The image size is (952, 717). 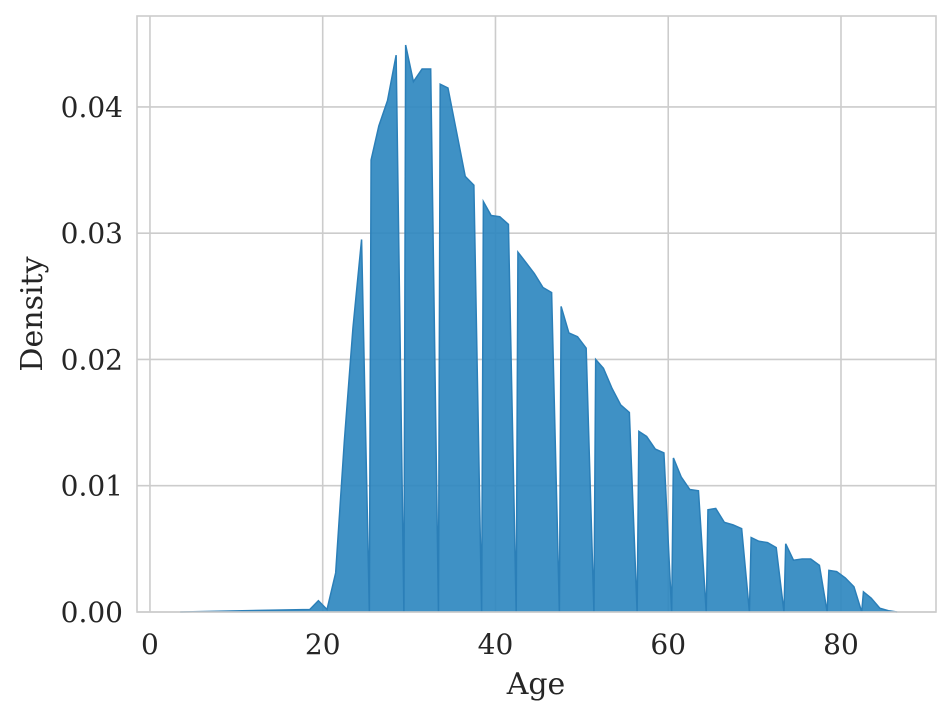 What do you see at coordinates (668, 644) in the screenshot?
I see `x-tick-label: 60` at bounding box center [668, 644].